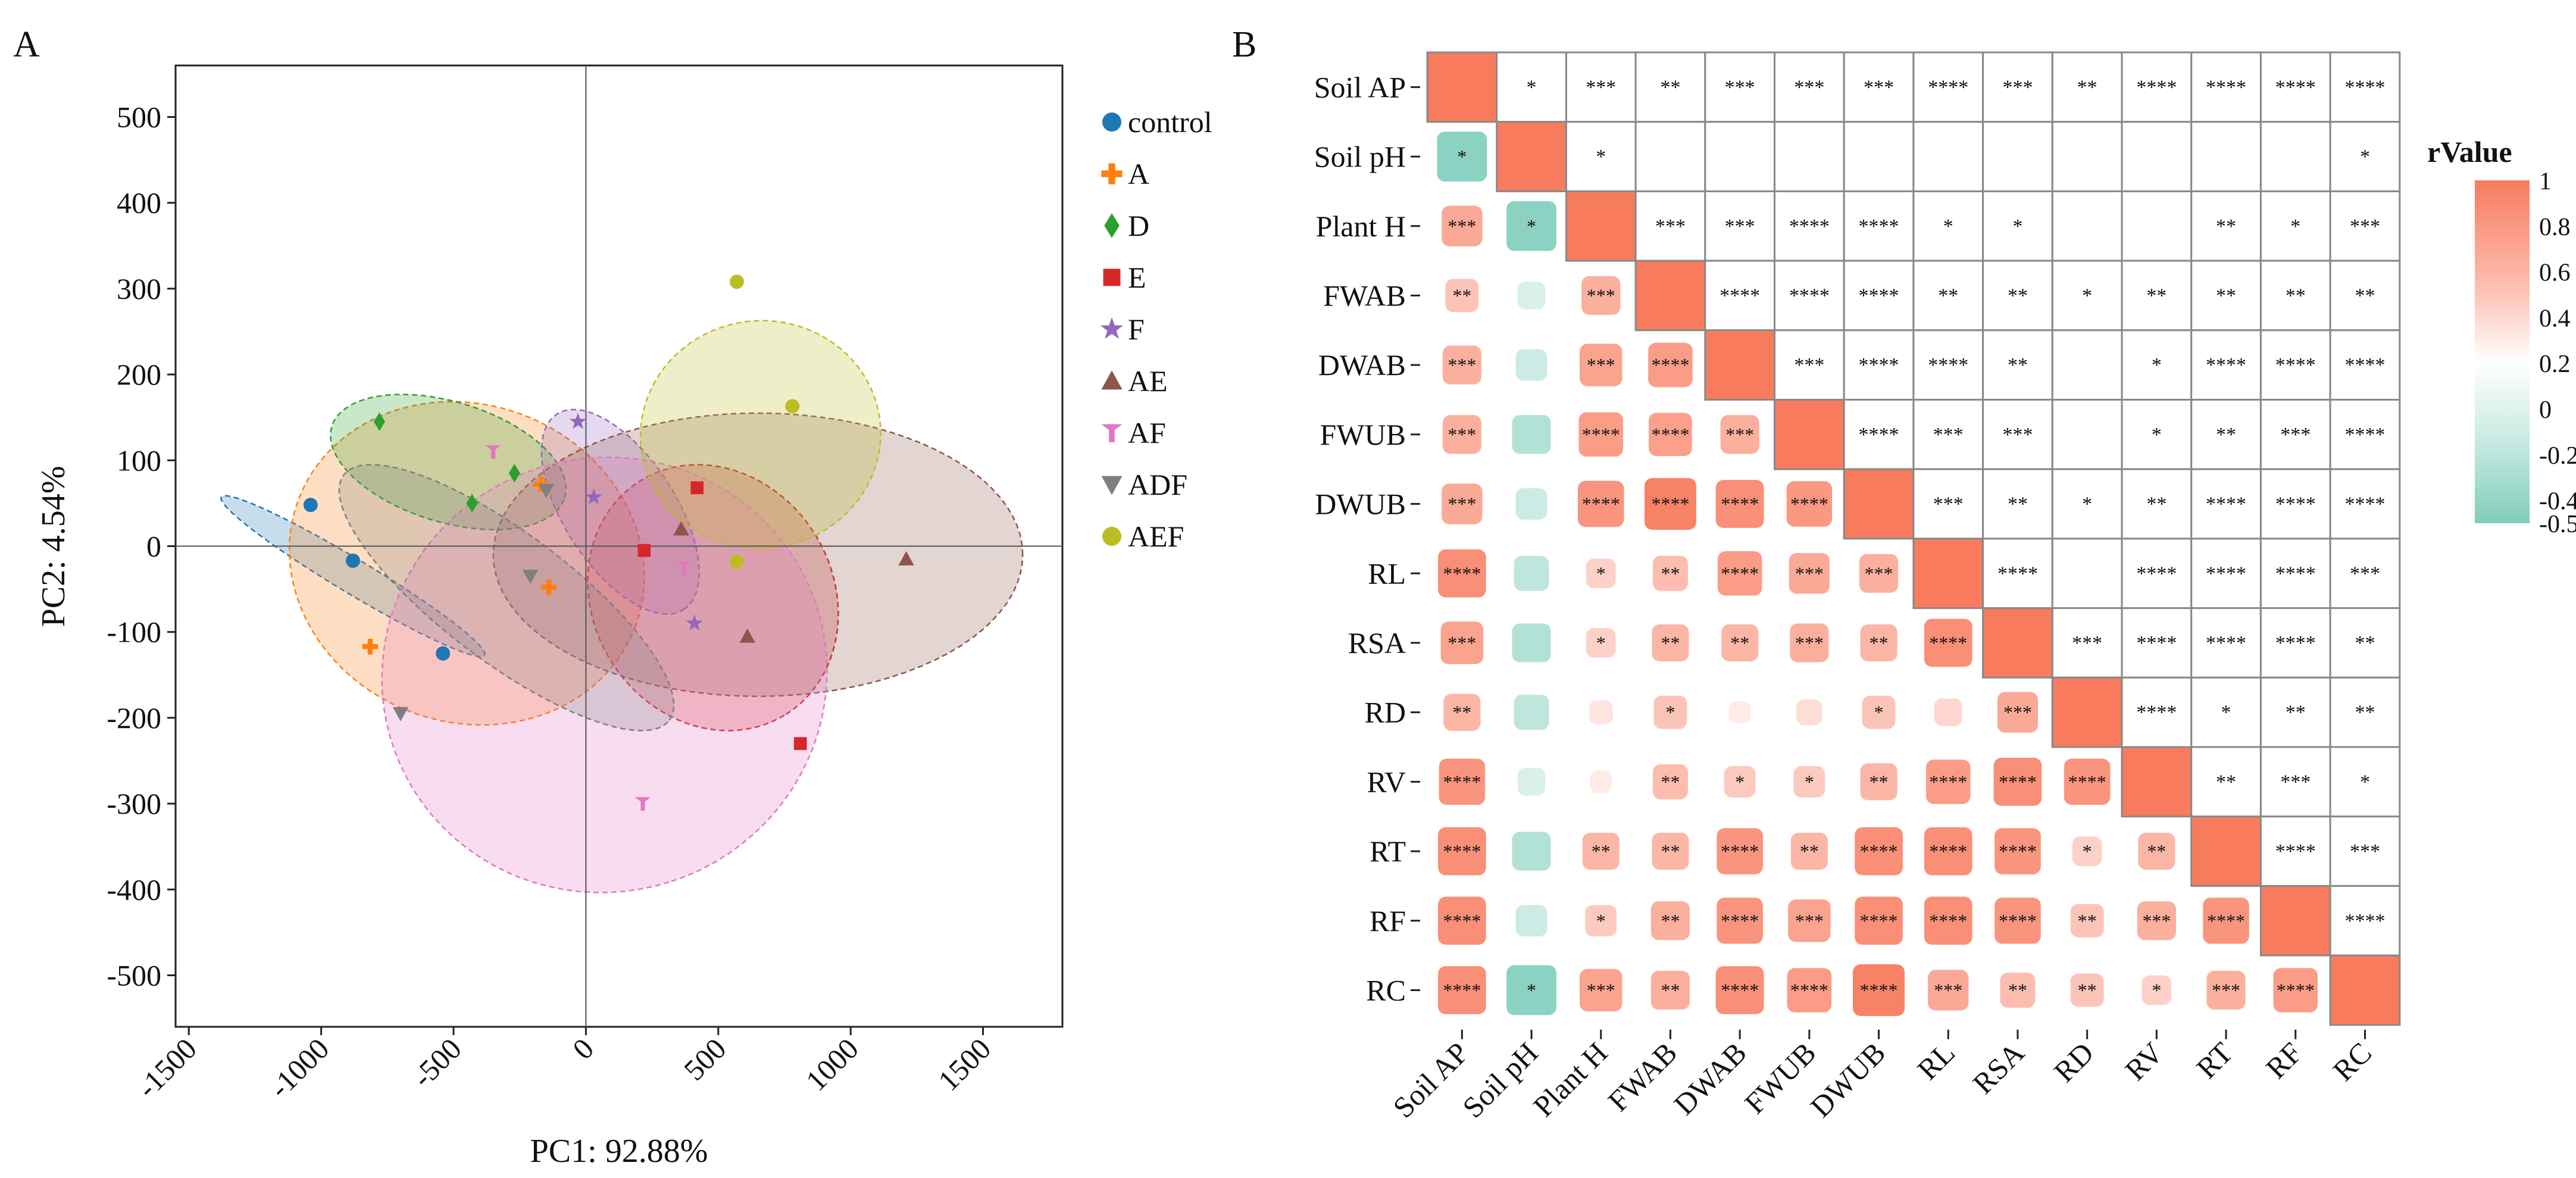  I want to click on cell-rl-dwab-sig: ****, so click(1740, 573).